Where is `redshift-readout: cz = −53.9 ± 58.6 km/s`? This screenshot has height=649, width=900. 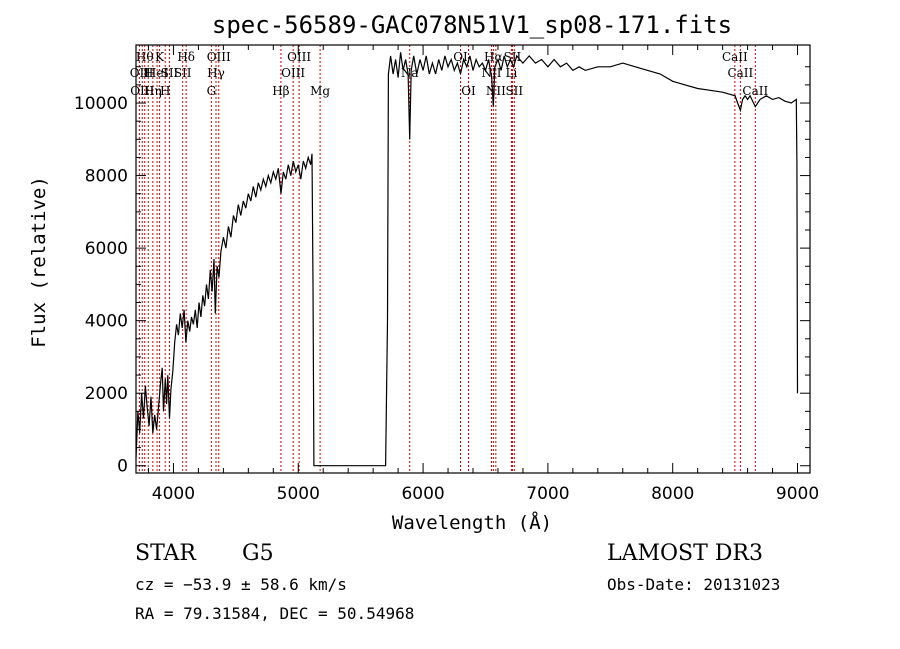 redshift-readout: cz = −53.9 ± 58.6 km/s is located at coordinates (241, 584).